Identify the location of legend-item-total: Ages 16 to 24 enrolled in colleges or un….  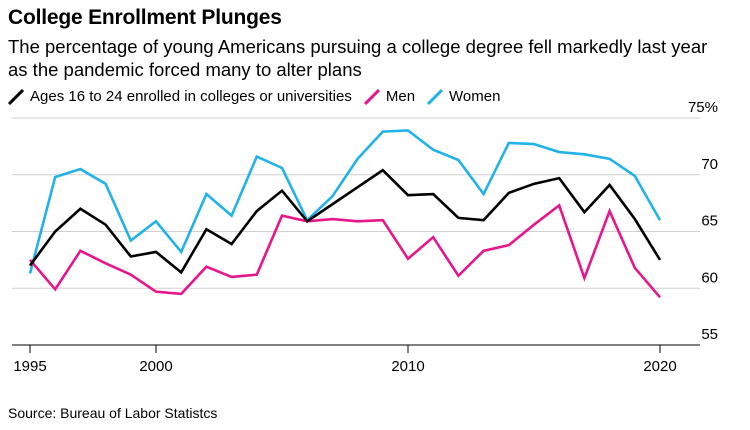
(180, 96).